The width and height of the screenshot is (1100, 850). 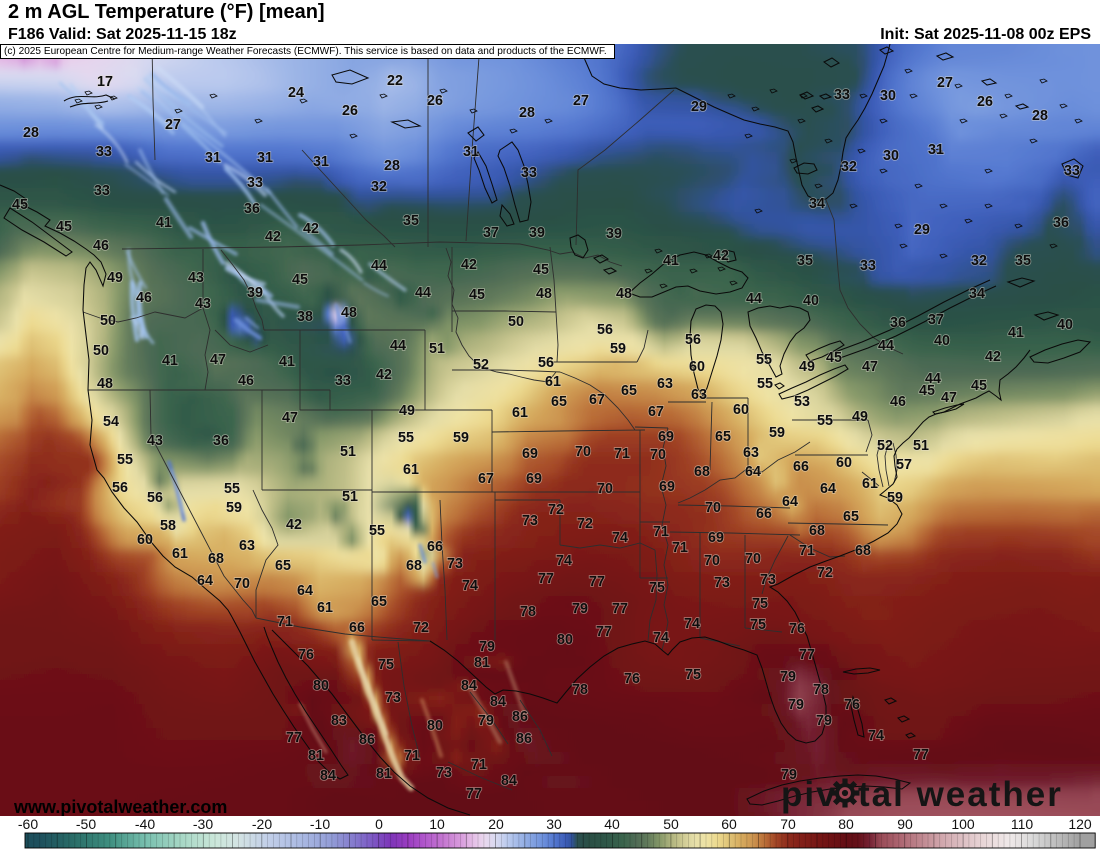 What do you see at coordinates (656, 412) in the screenshot?
I see `svg-text: 67` at bounding box center [656, 412].